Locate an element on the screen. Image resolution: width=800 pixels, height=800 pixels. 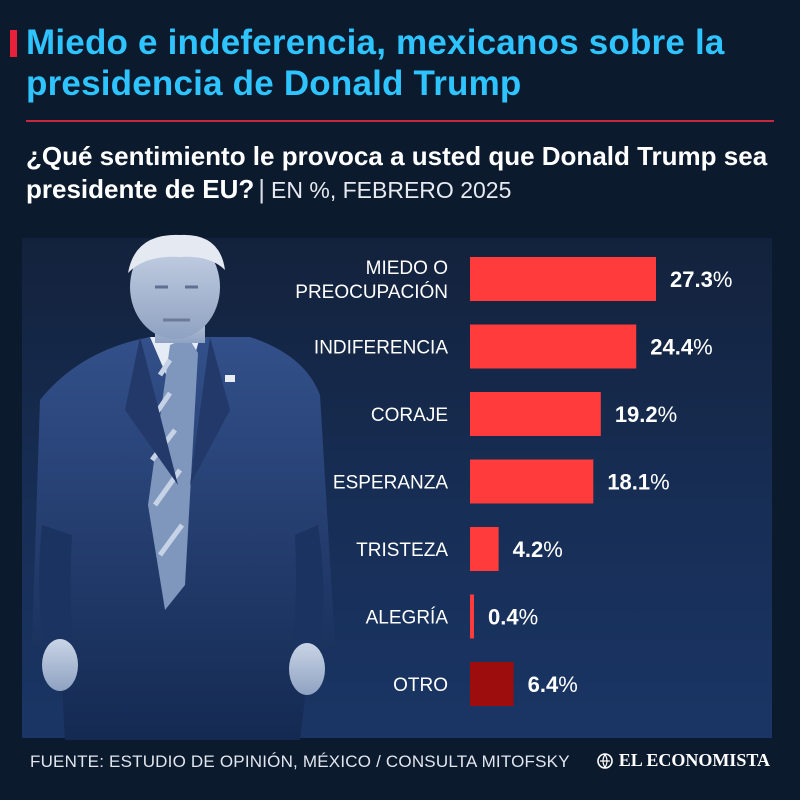
category-label: ESPERANZA is located at coordinates (390, 483).